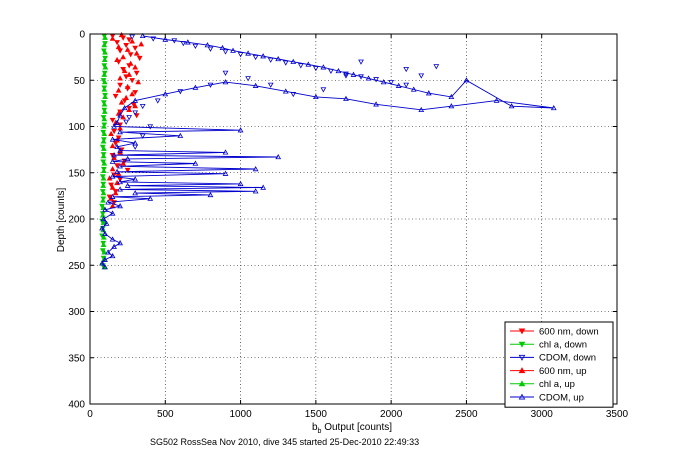  Describe the element at coordinates (561, 397) in the screenshot. I see `legend-label: CDOM, up` at that location.